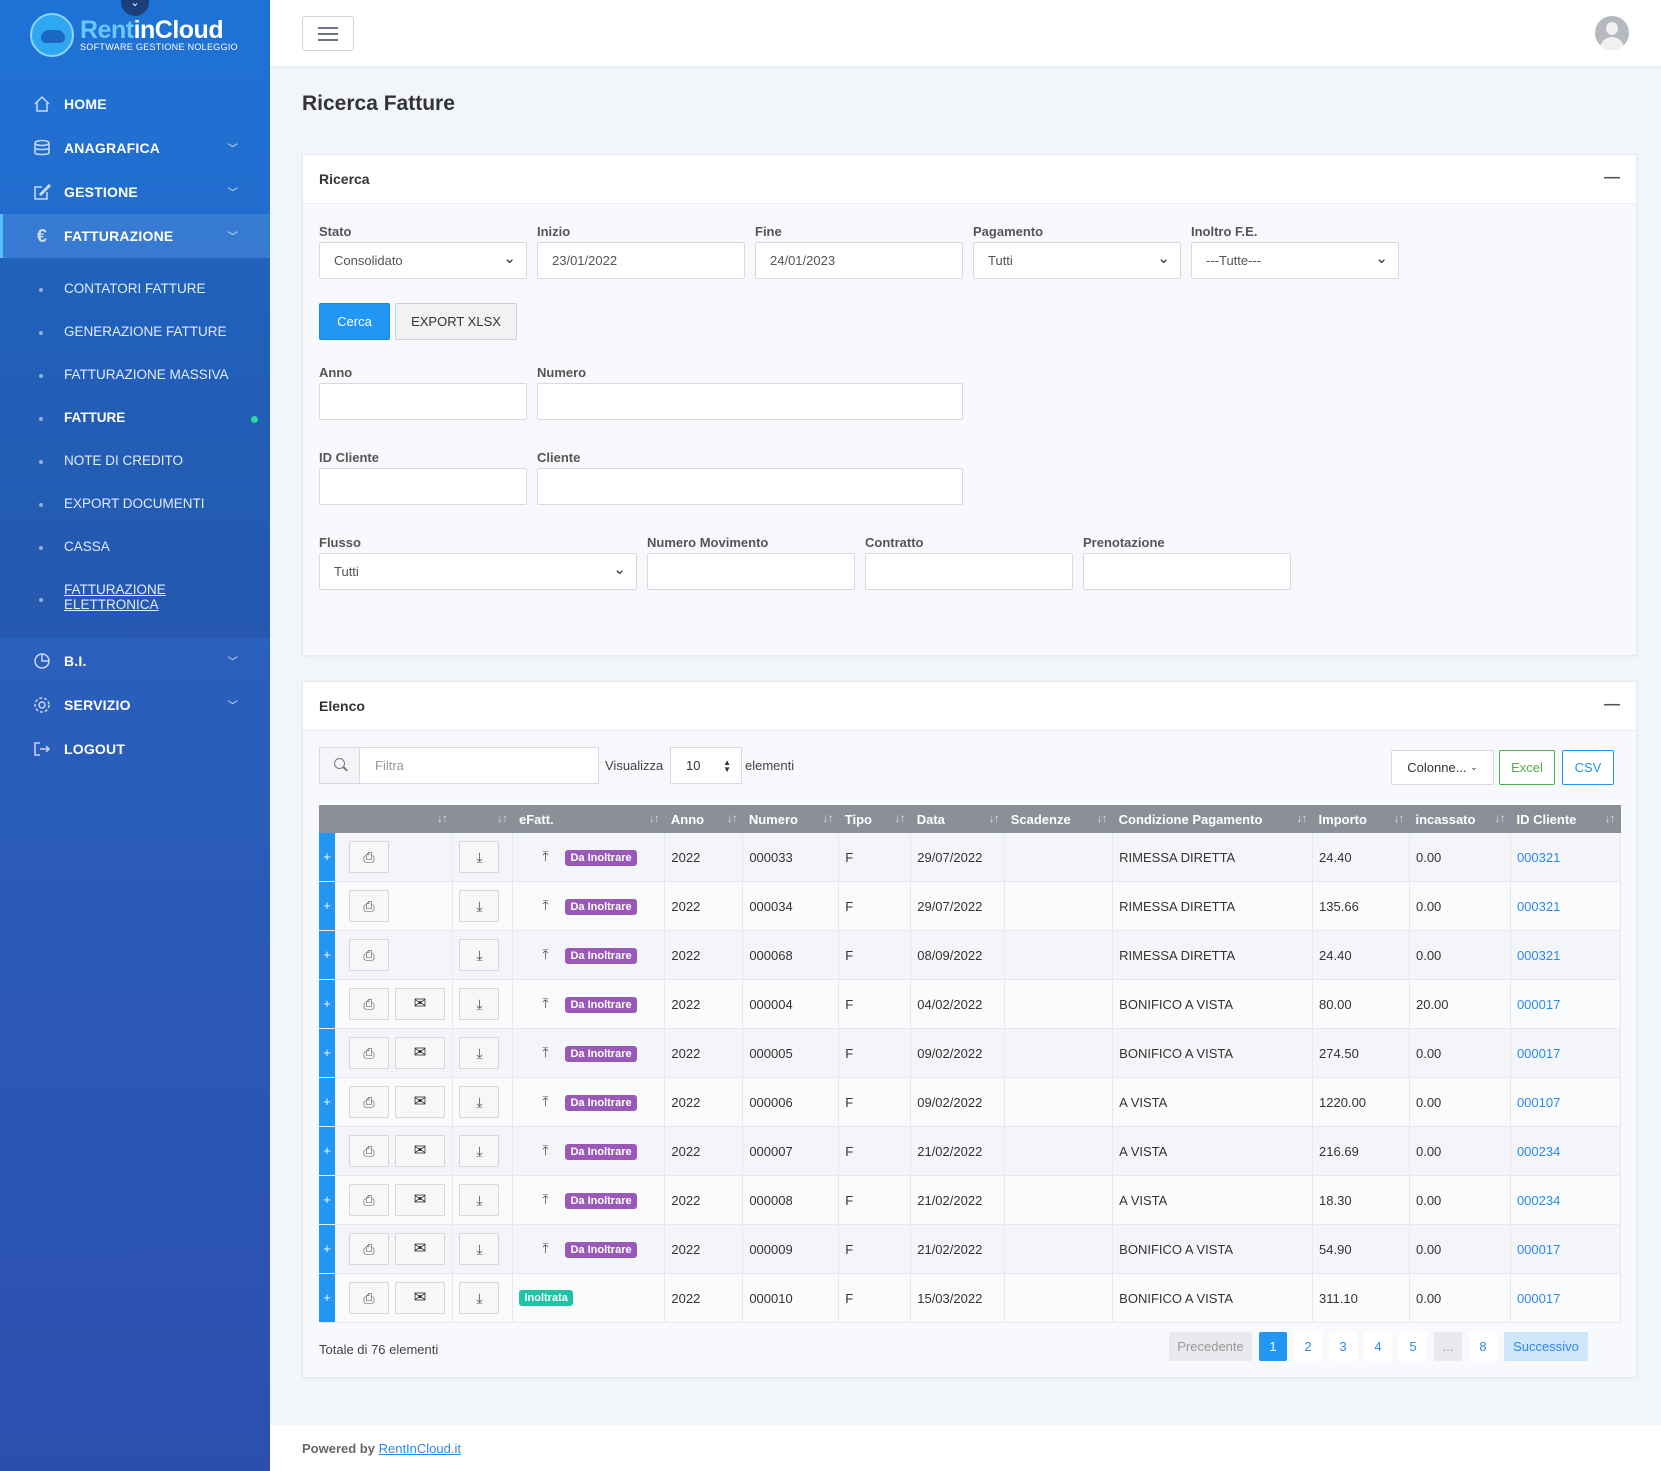  I want to click on column-header-efatt: eFatt. ↓↑, so click(588, 819).